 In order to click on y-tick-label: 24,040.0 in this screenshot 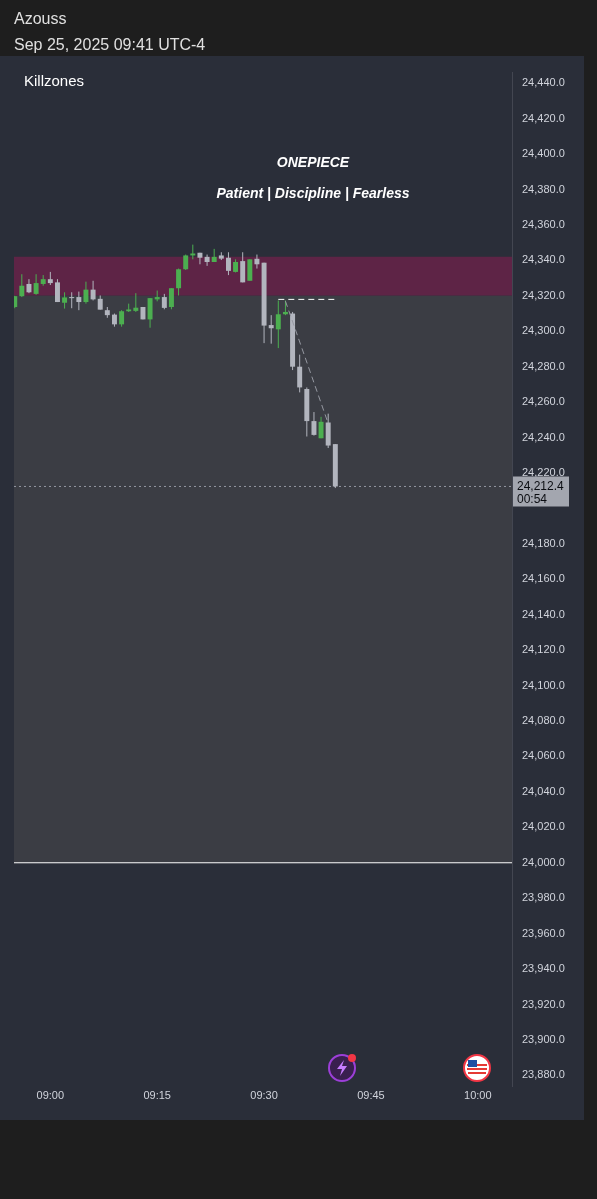, I will do `click(543, 790)`.